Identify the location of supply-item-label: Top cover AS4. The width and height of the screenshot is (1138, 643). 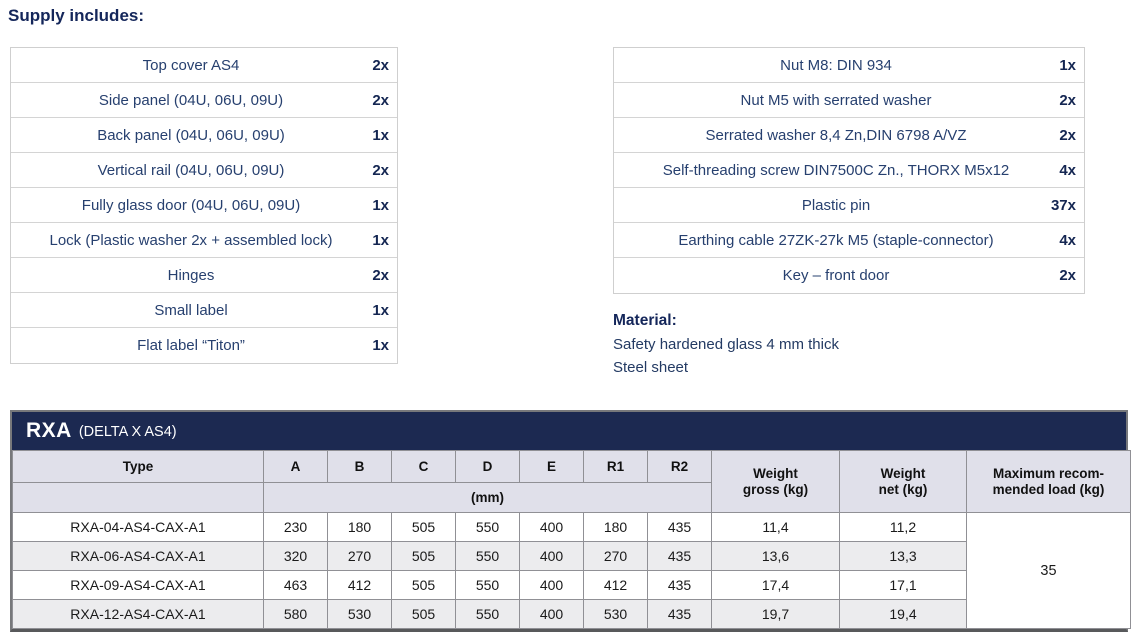
(191, 65).